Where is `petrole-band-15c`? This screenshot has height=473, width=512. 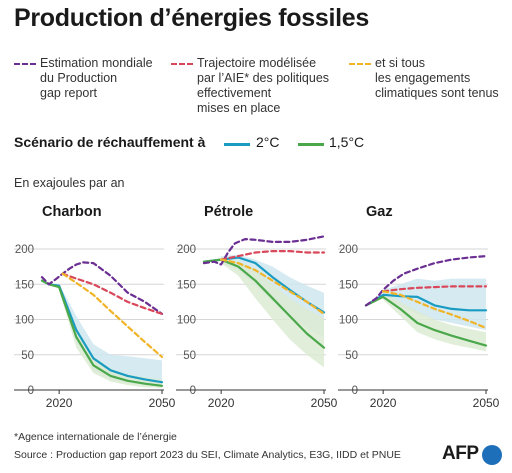 petrole-band-15c is located at coordinates (272, 312).